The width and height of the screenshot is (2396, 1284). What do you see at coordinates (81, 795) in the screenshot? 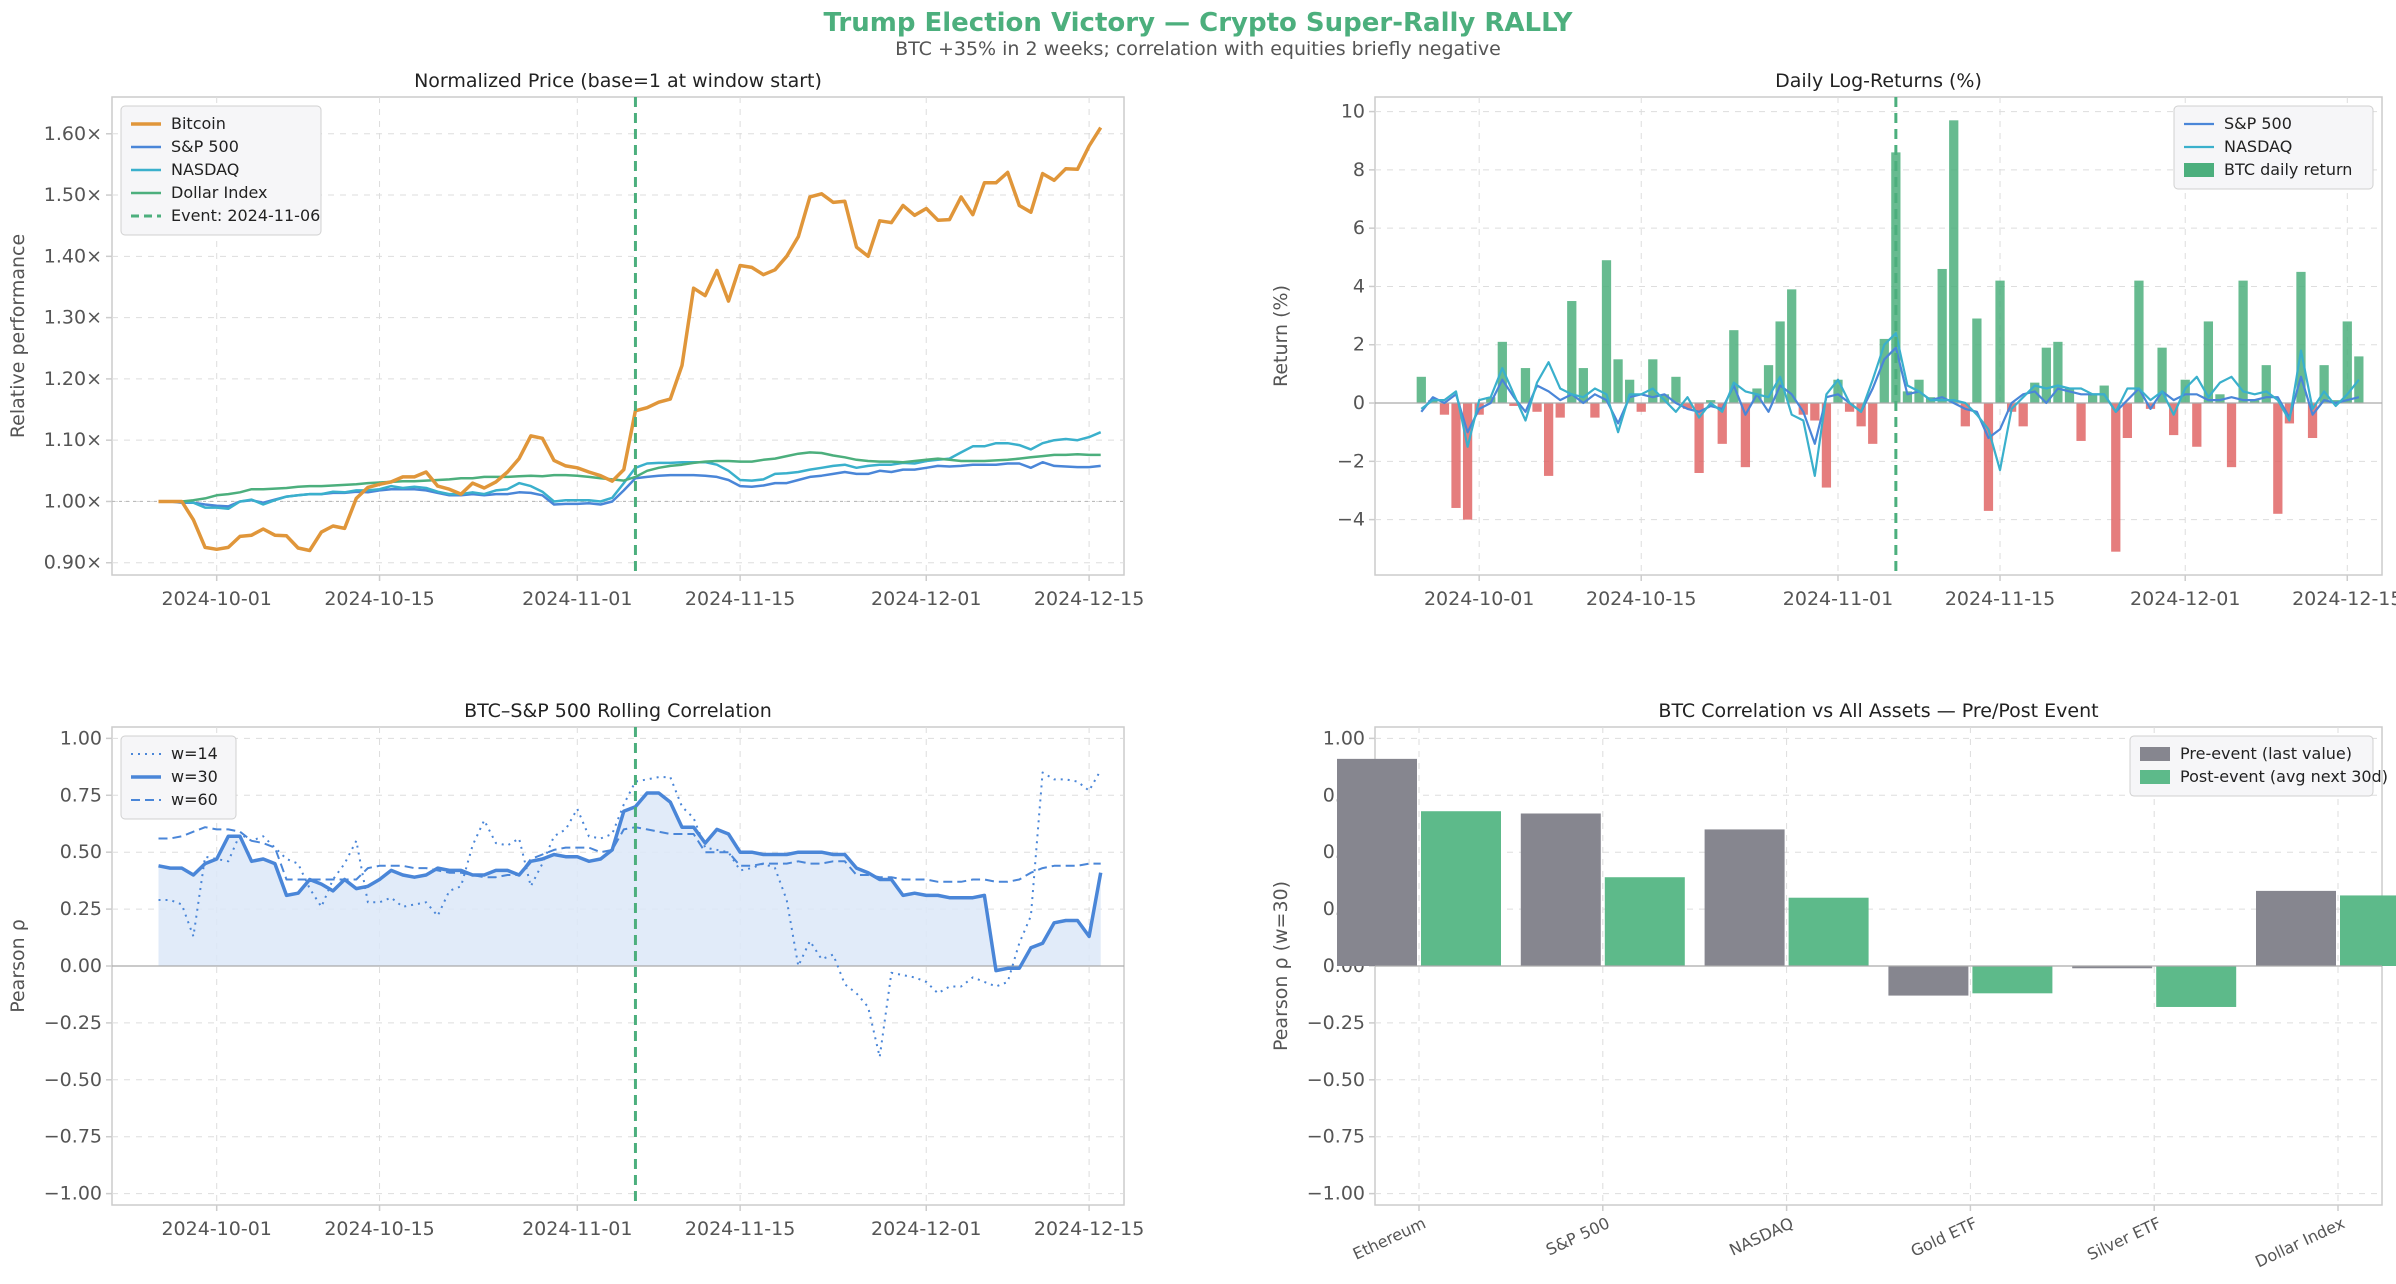
I see `y-tick-label: 0.75` at bounding box center [81, 795].